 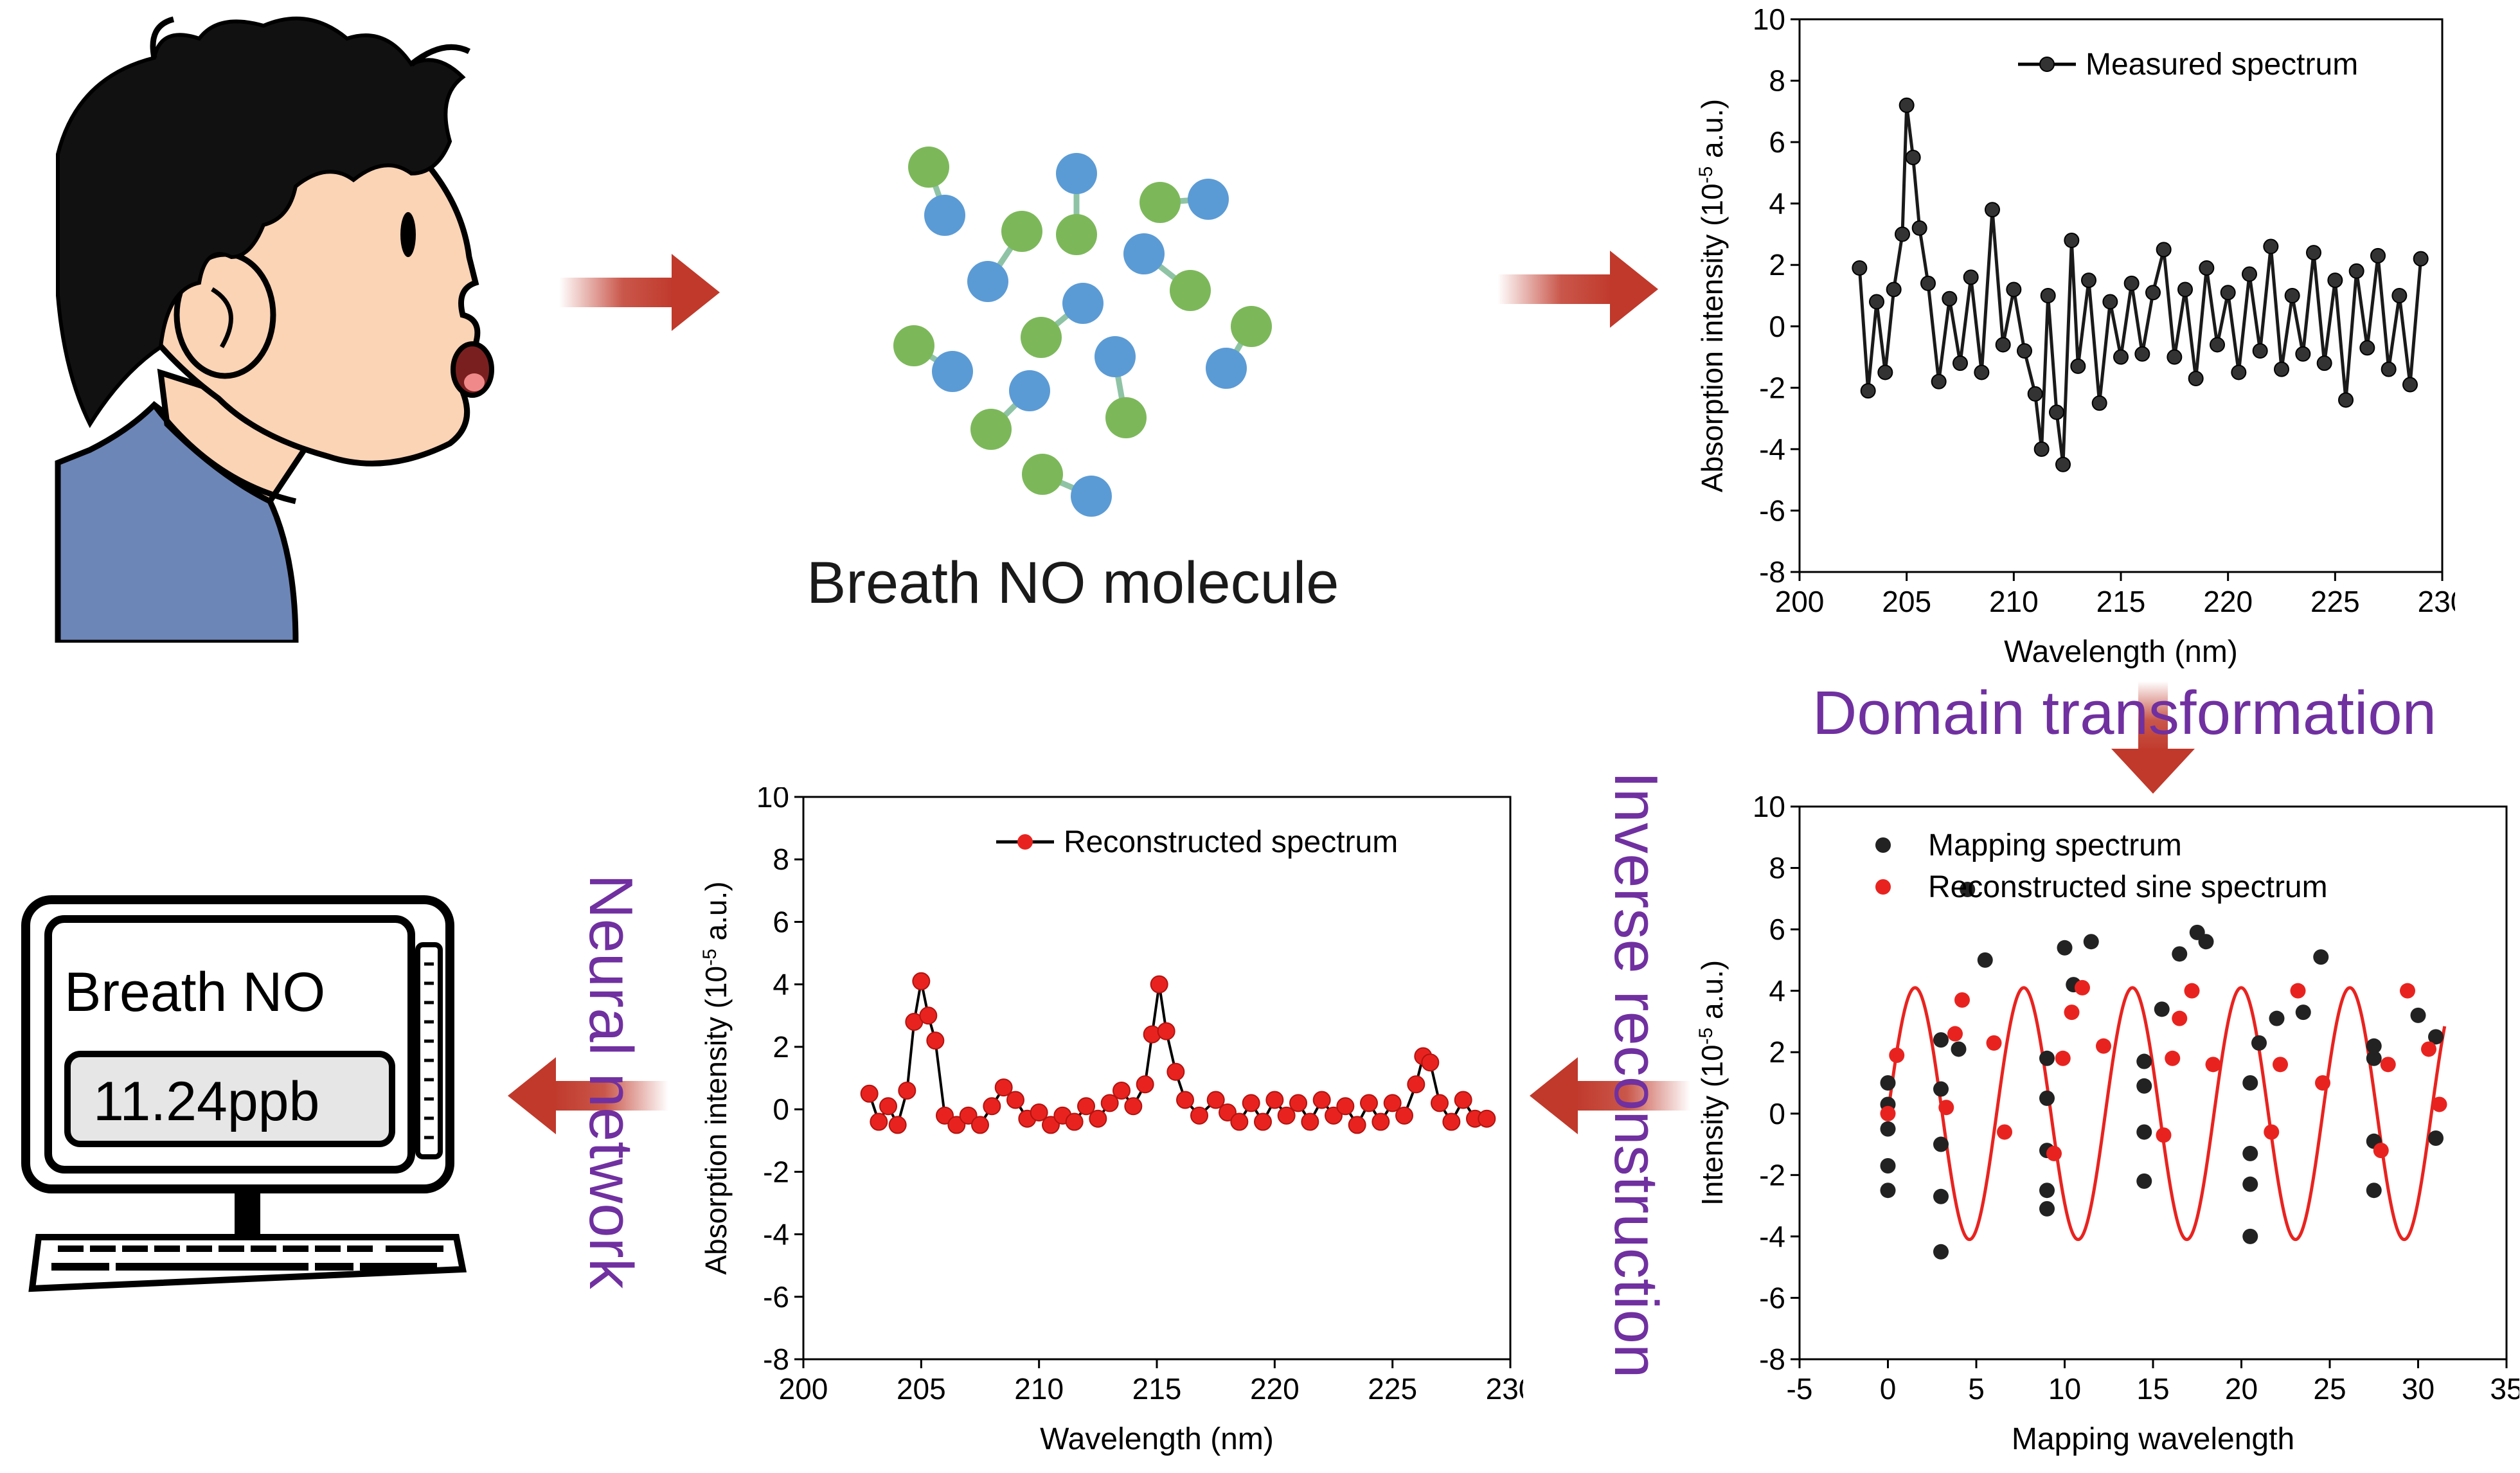 I want to click on no-molecules-cluster, so click(x=1082, y=332).